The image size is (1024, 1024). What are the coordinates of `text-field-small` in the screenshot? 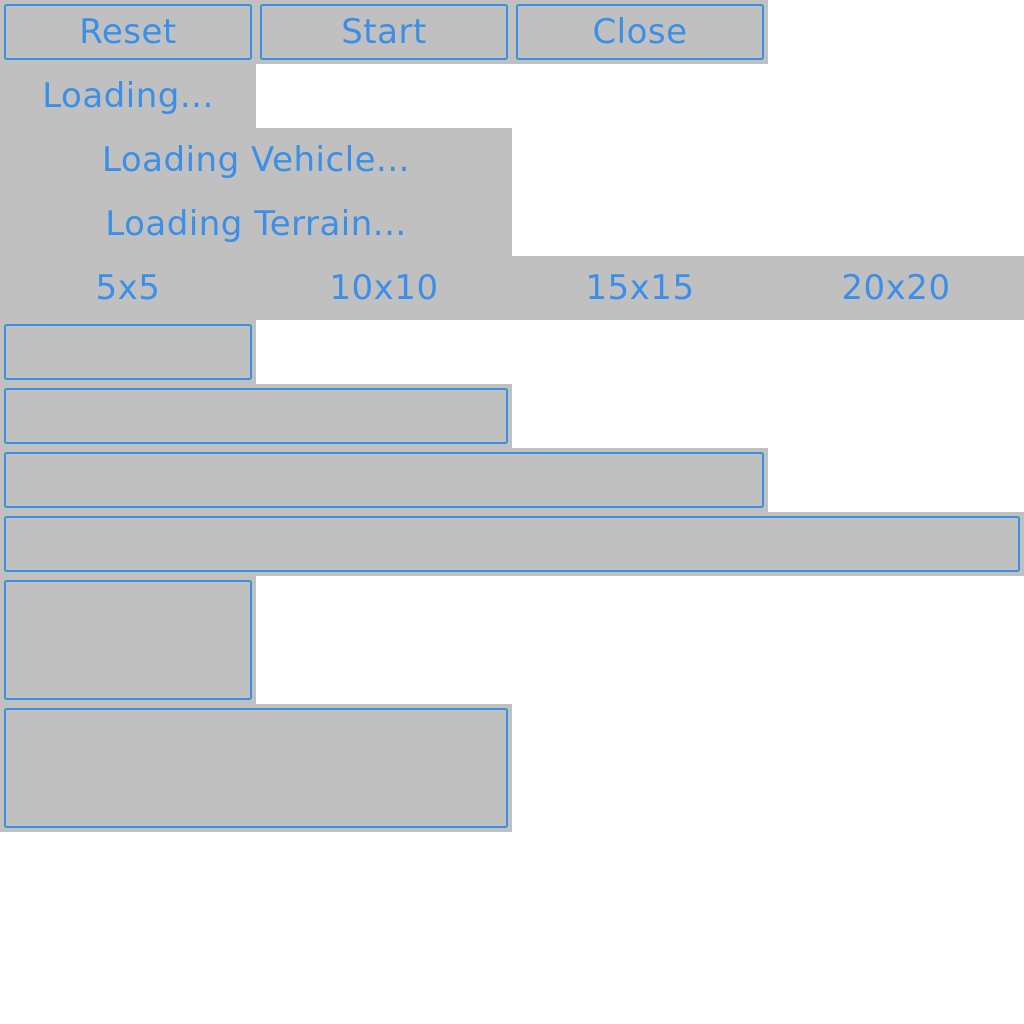 It's located at (128, 352).